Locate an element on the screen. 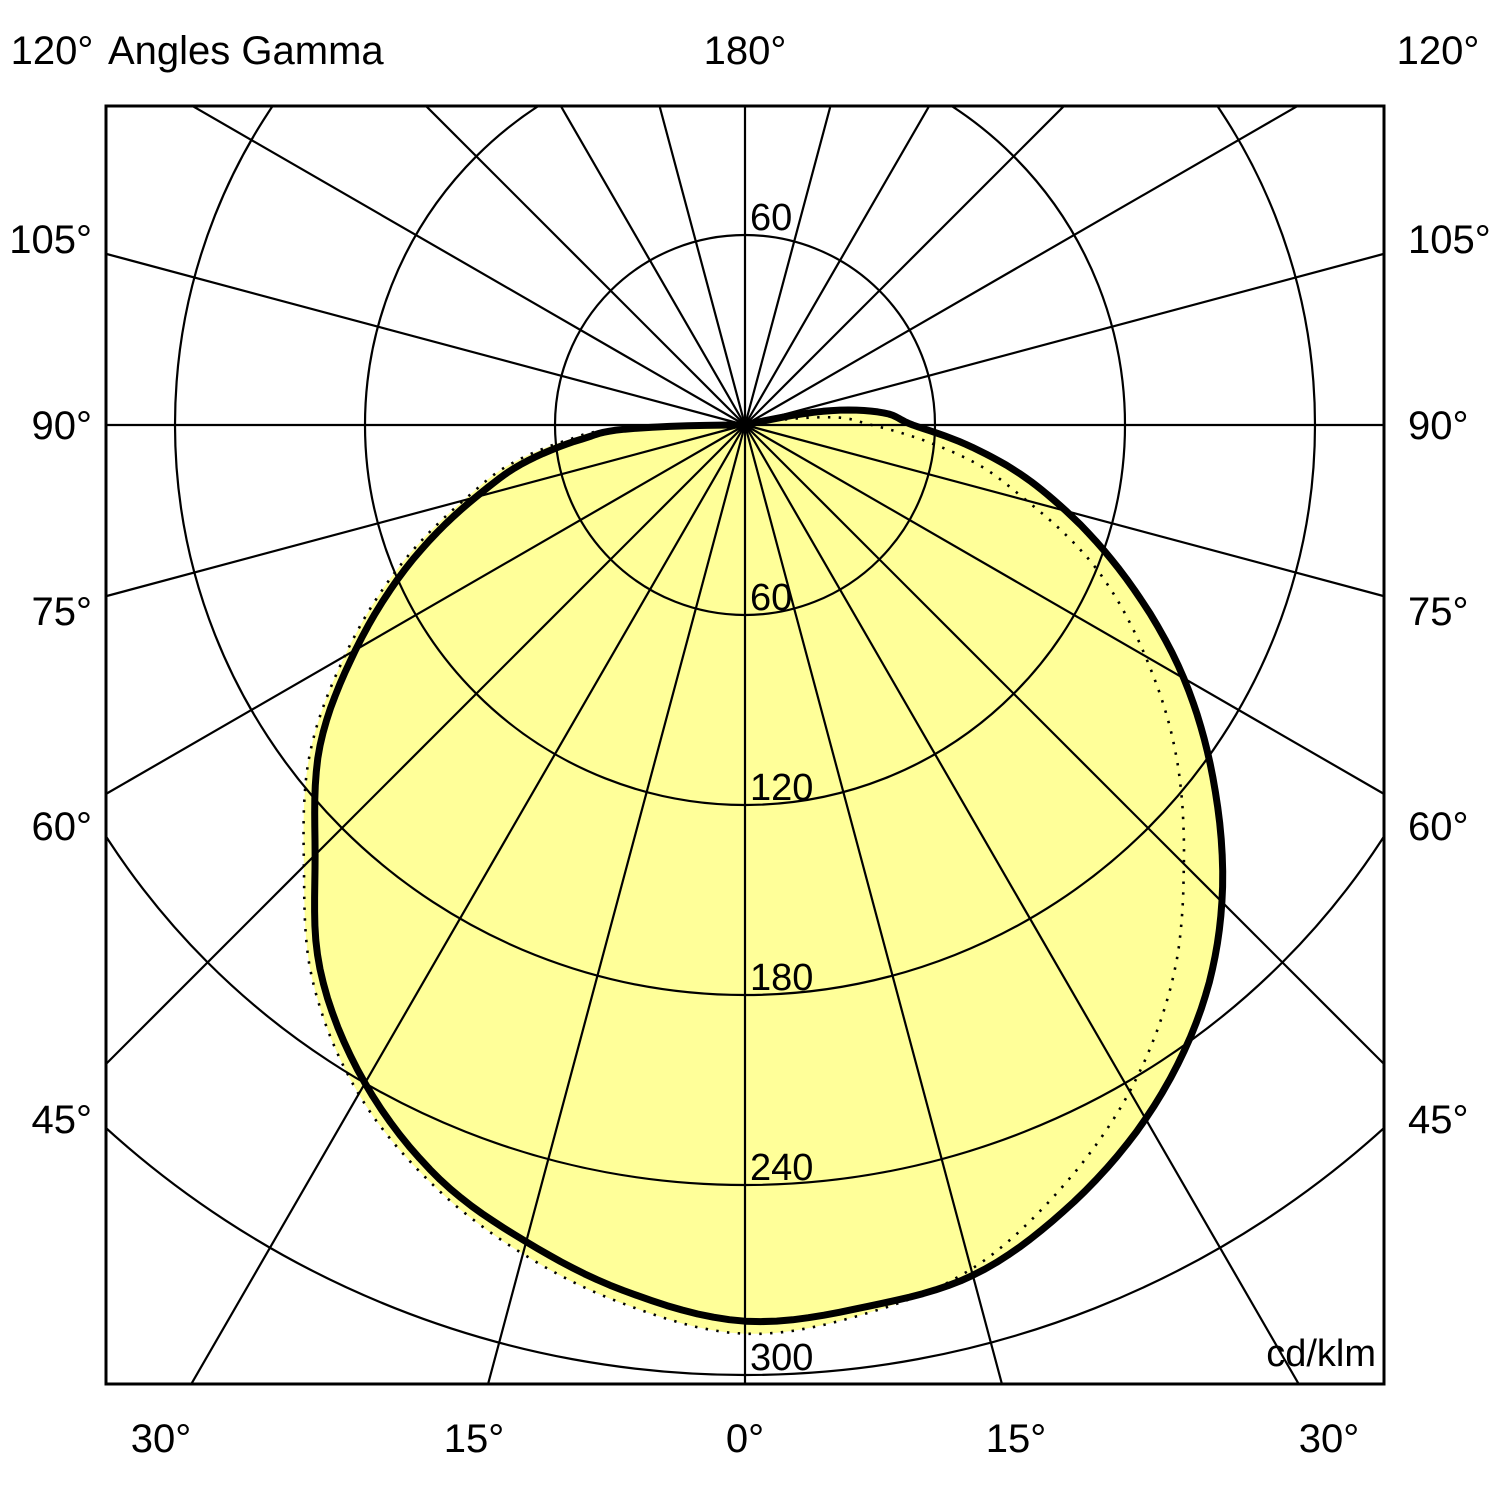 The image size is (1490, 1490). gamma-angle-label-right: 60° is located at coordinates (1438, 827).